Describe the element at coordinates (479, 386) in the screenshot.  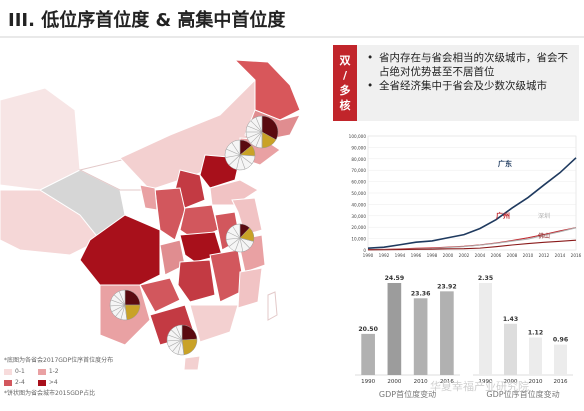
I see `watermark-text: 华夏幸福产业研究院` at that location.